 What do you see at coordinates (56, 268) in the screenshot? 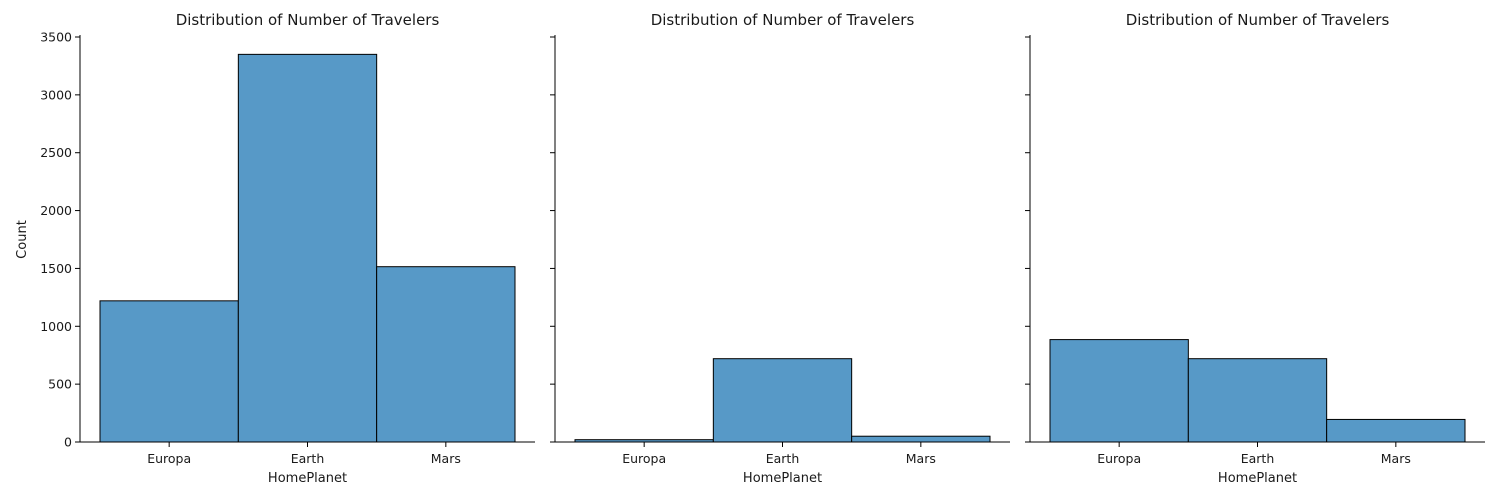
I see `y-tick-label: 1500` at bounding box center [56, 268].